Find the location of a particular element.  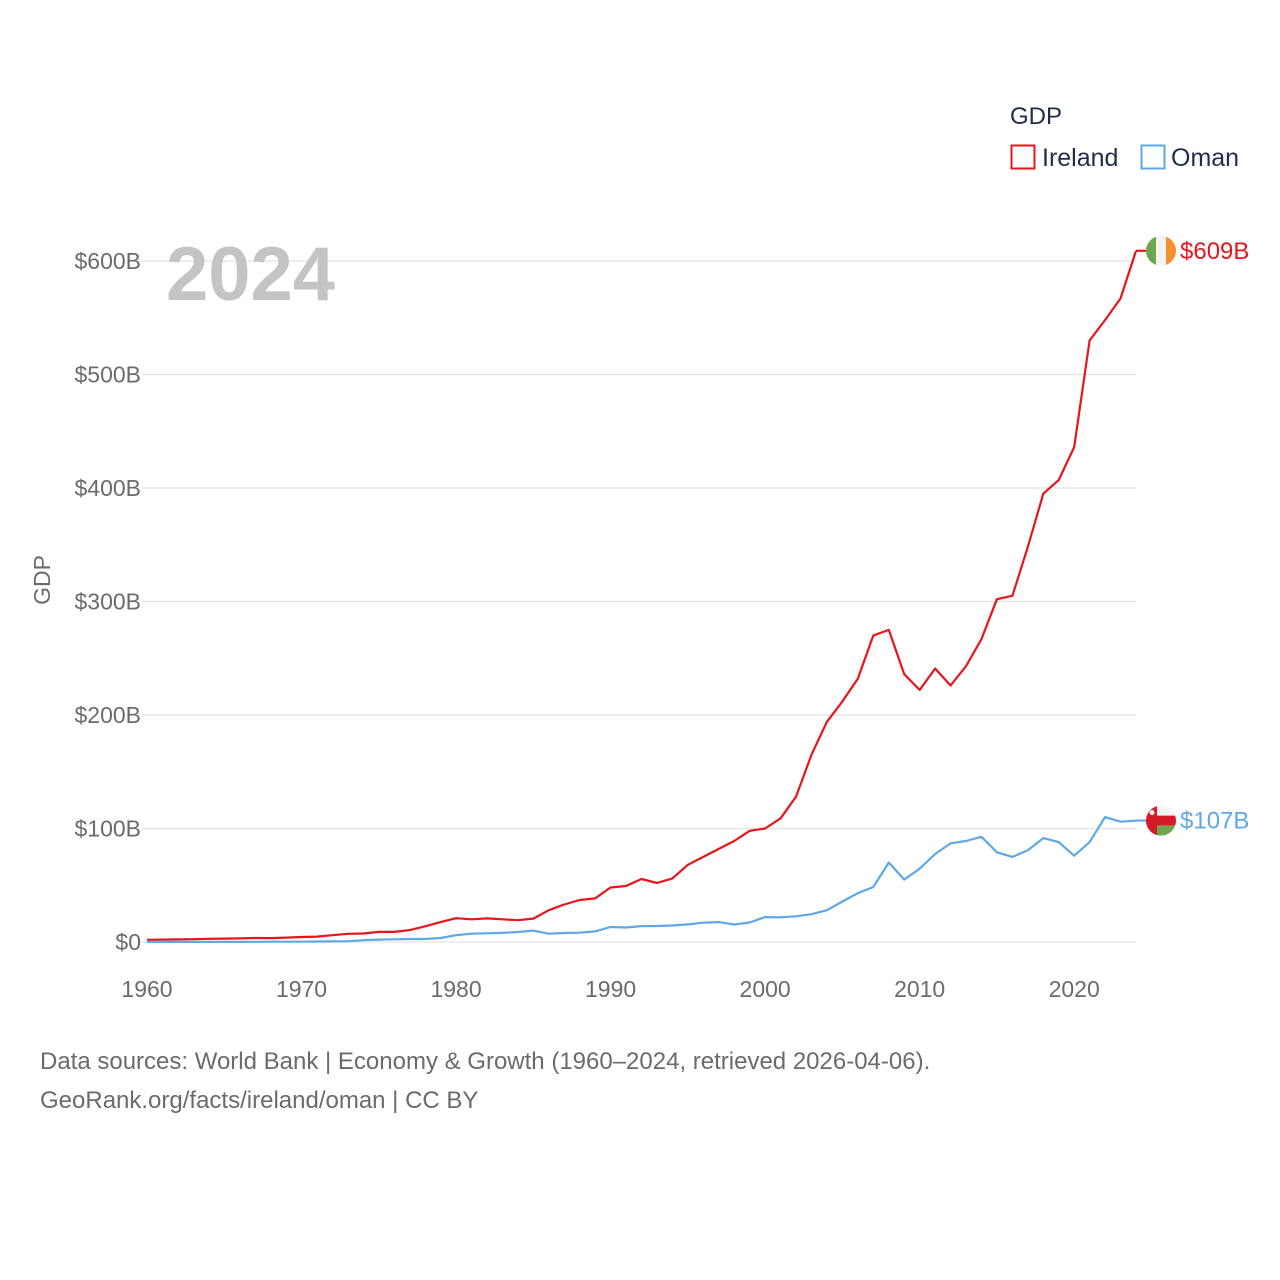

series-end-markers: $609B $107B is located at coordinates (1192, 535).